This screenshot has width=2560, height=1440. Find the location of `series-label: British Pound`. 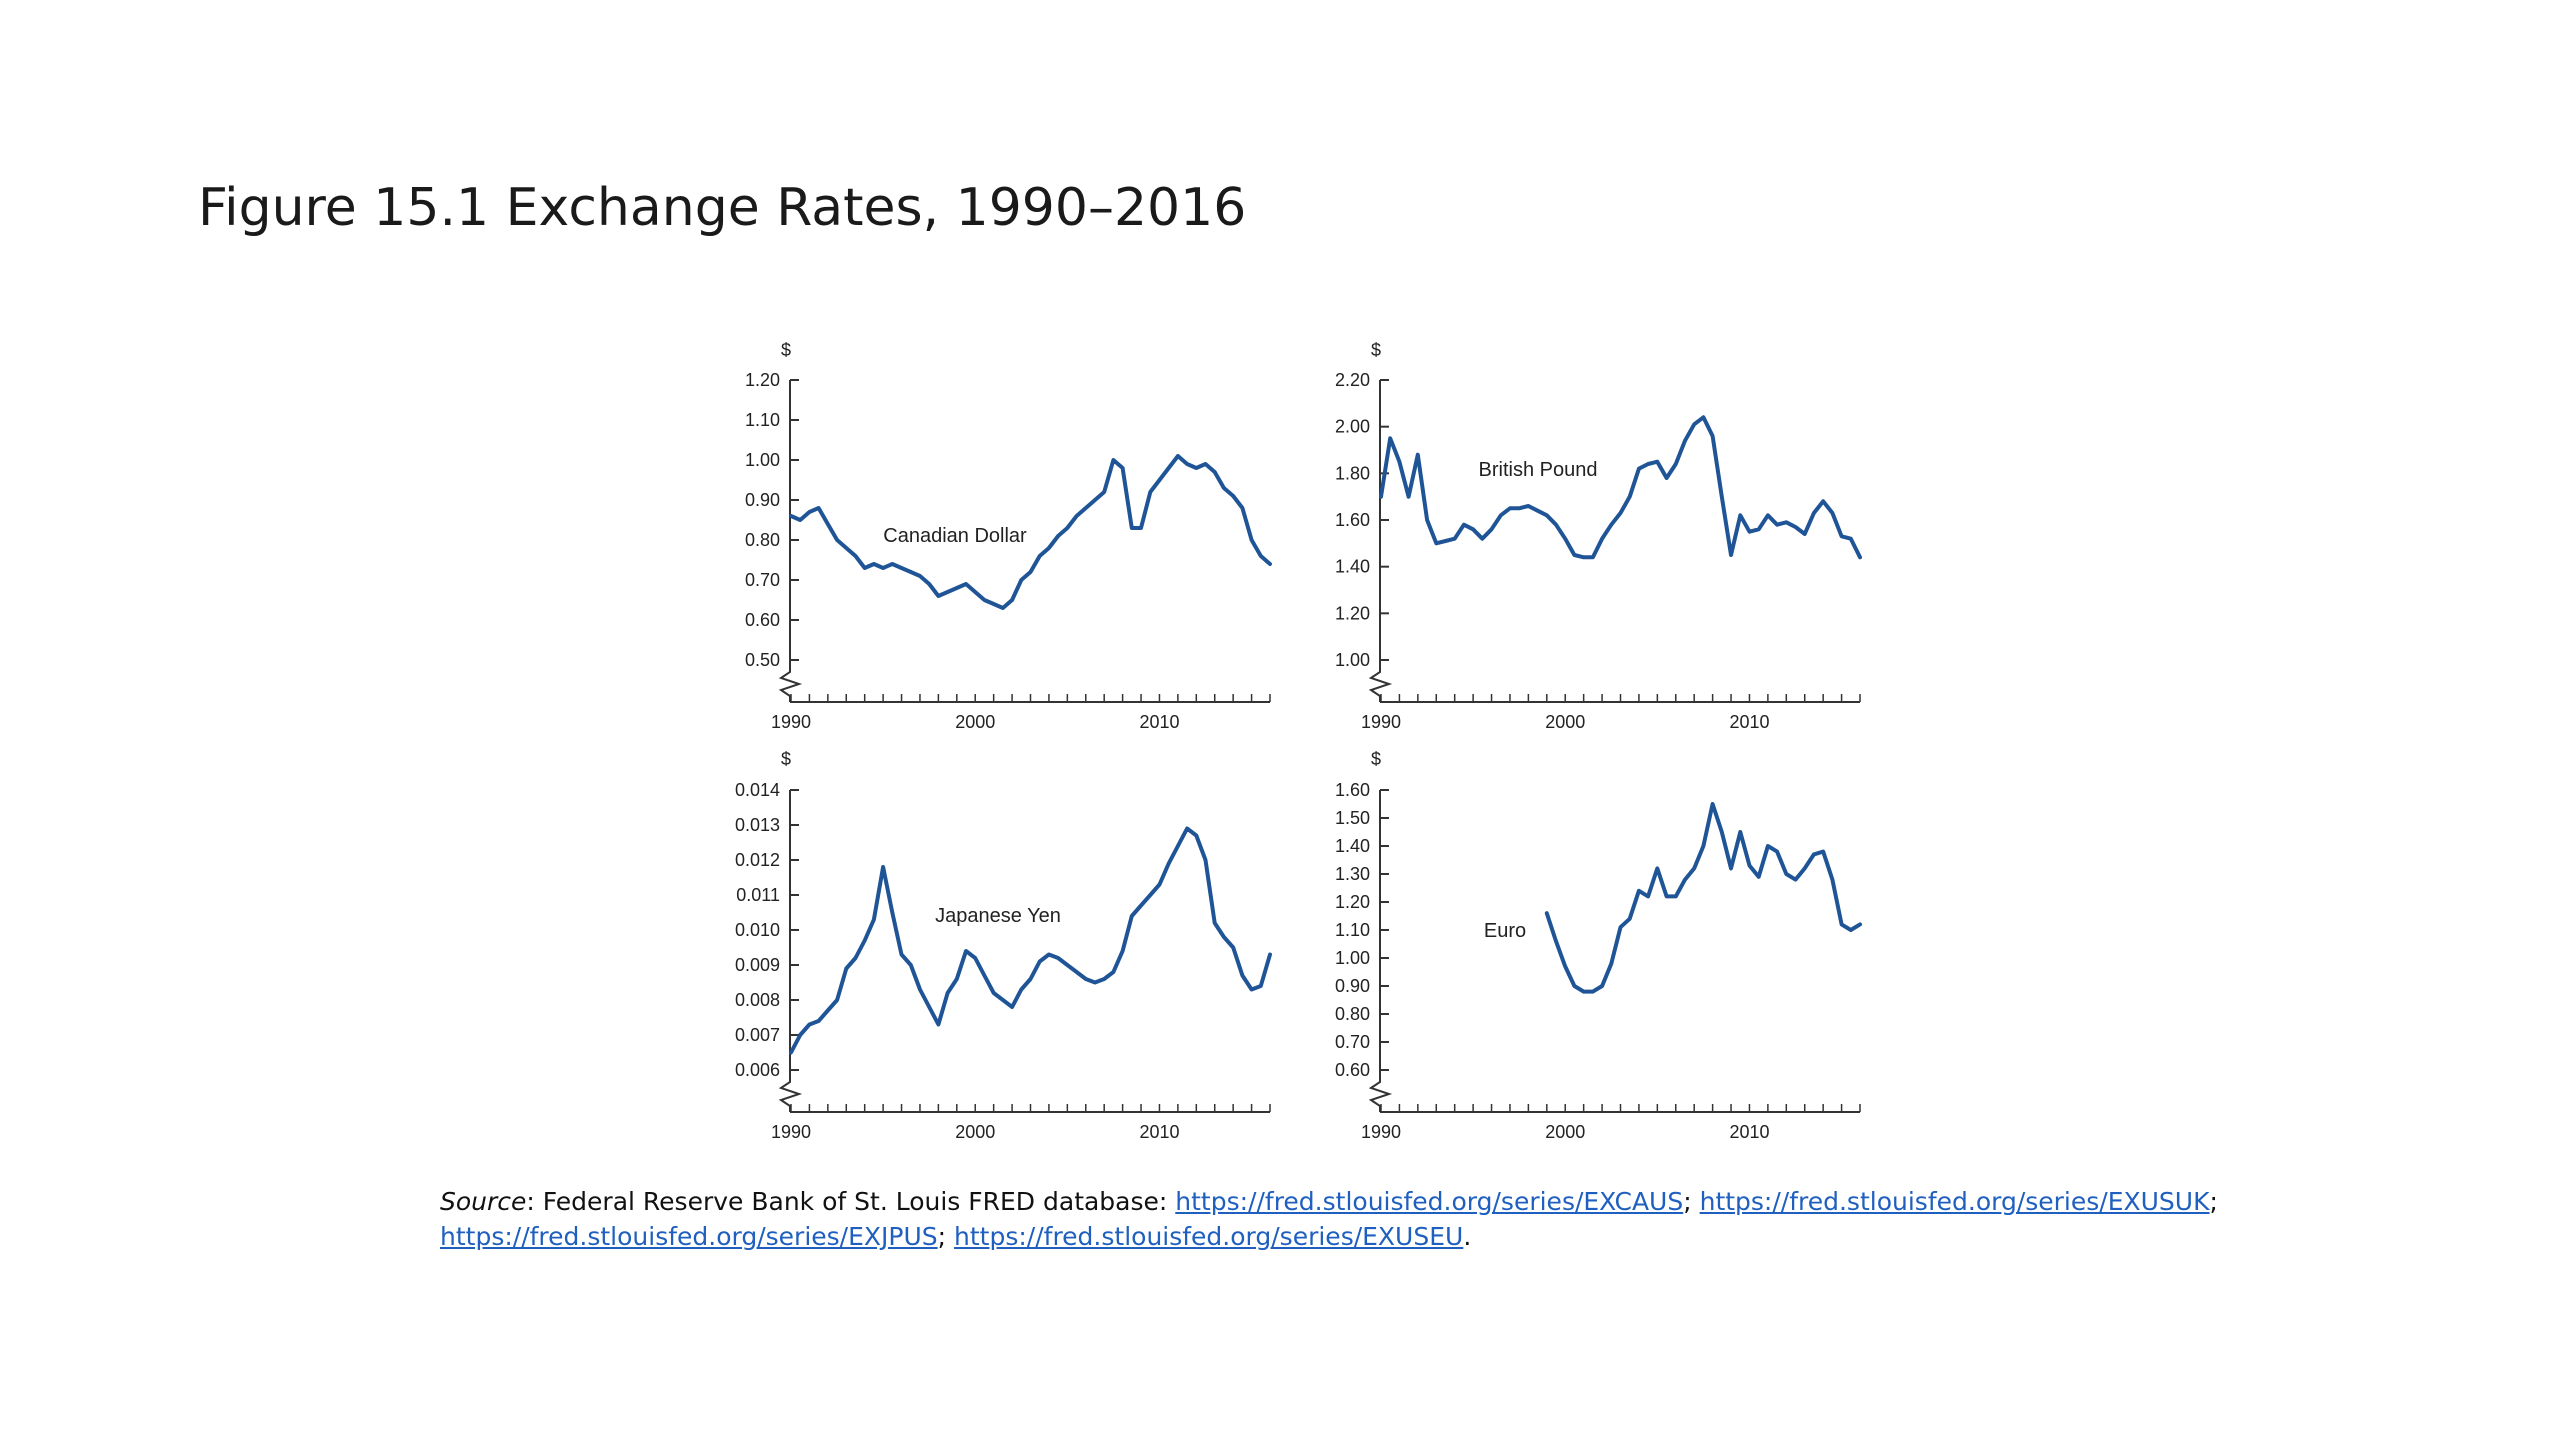

series-label: British Pound is located at coordinates (1538, 470).